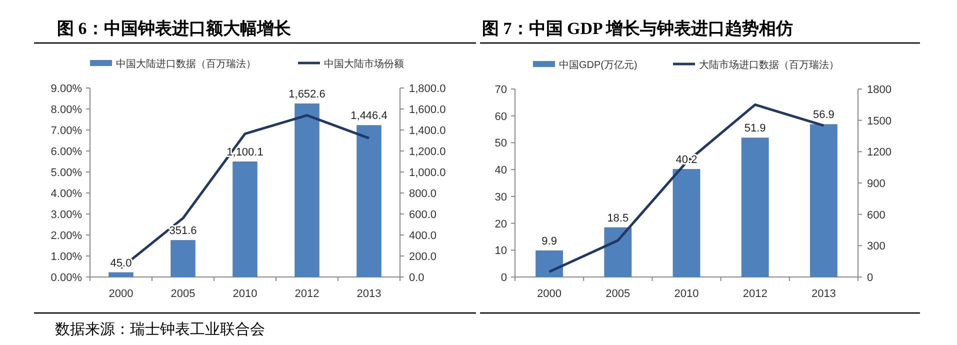 The height and width of the screenshot is (345, 957). What do you see at coordinates (66, 194) in the screenshot?
I see `y-tick-label: 4.00%` at bounding box center [66, 194].